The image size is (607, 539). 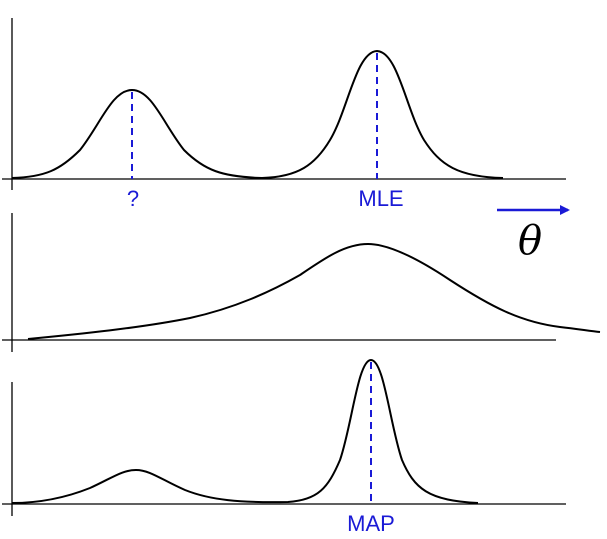 I want to click on map-label: MAP, so click(x=371, y=523).